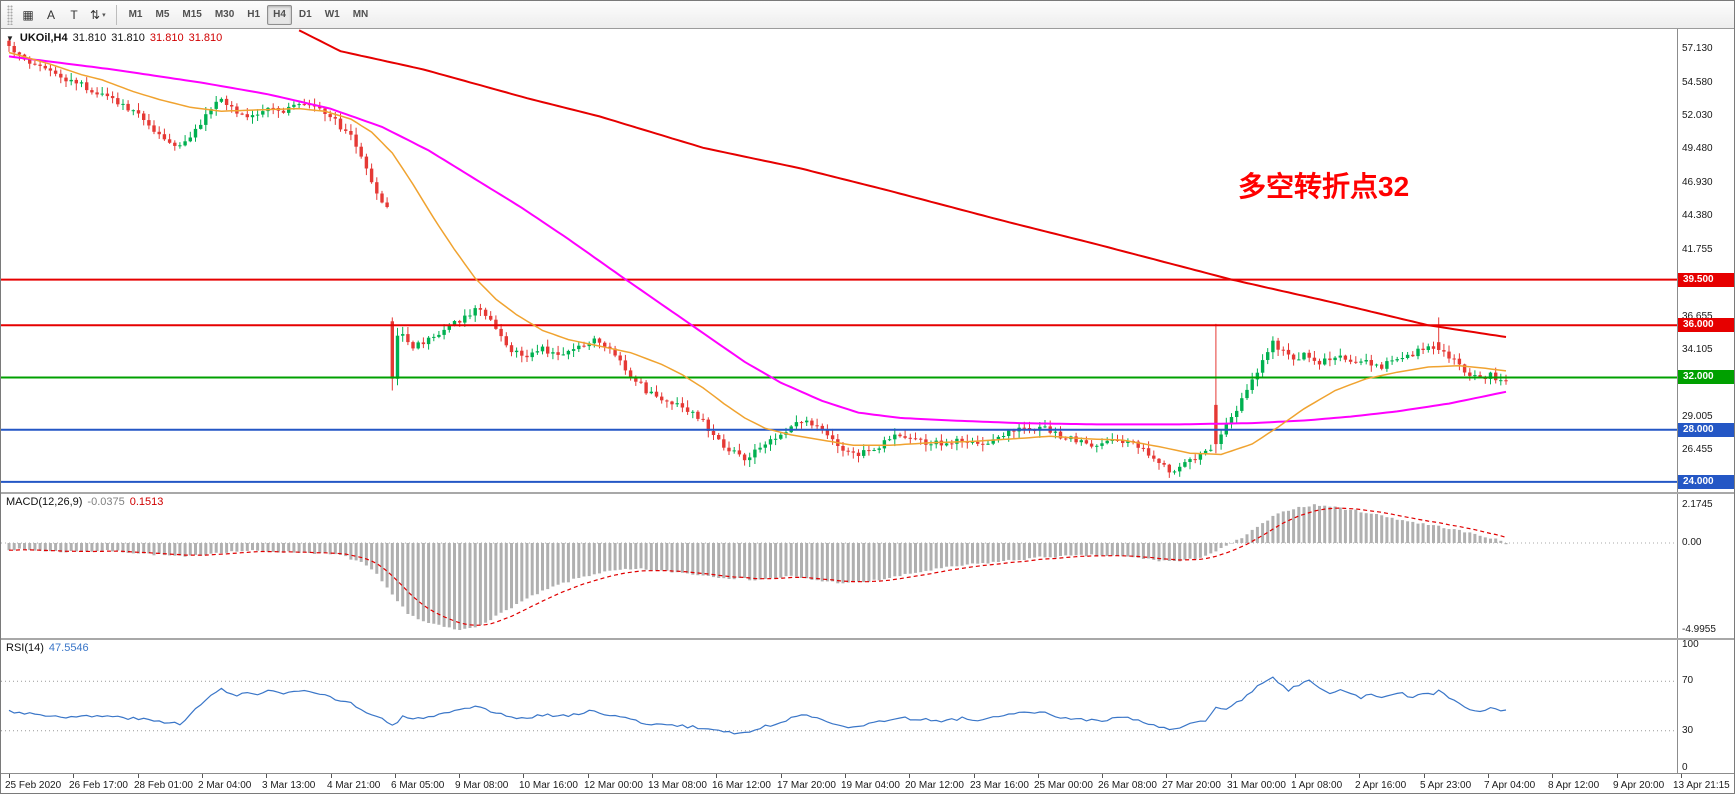 This screenshot has height=794, width=1735. I want to click on arrows-dropdown-button: ⇅ ▾, so click(98, 15).